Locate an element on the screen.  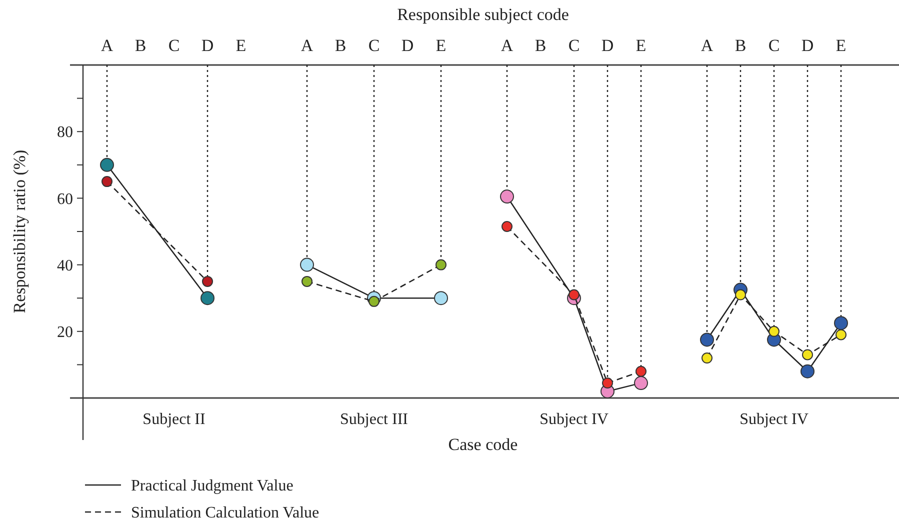
y-tick-label: 40 is located at coordinates (65, 265).